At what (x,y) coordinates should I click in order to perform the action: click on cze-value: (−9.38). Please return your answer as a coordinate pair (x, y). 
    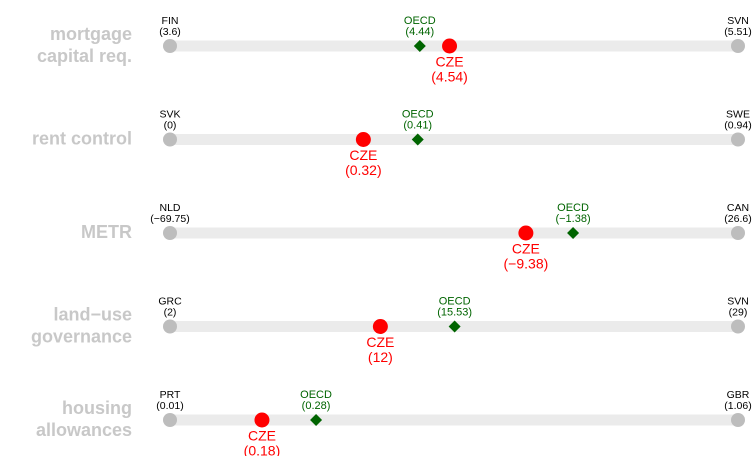
    Looking at the image, I should click on (526, 264).